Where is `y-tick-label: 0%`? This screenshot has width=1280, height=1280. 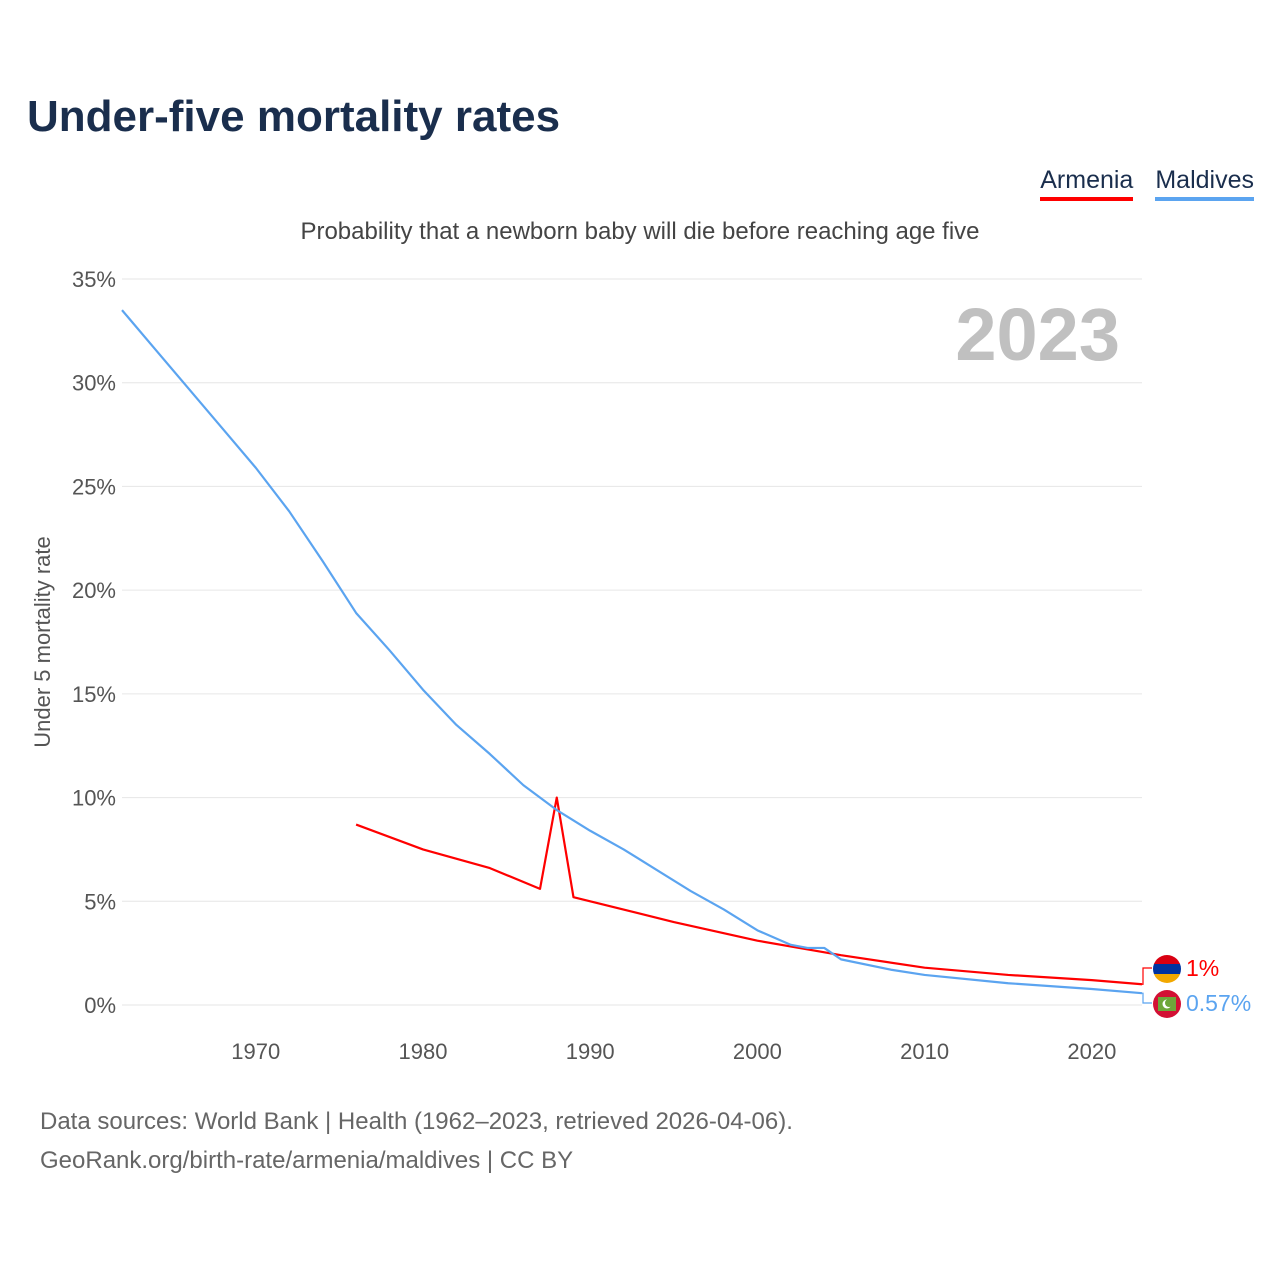
y-tick-label: 0% is located at coordinates (100, 1005).